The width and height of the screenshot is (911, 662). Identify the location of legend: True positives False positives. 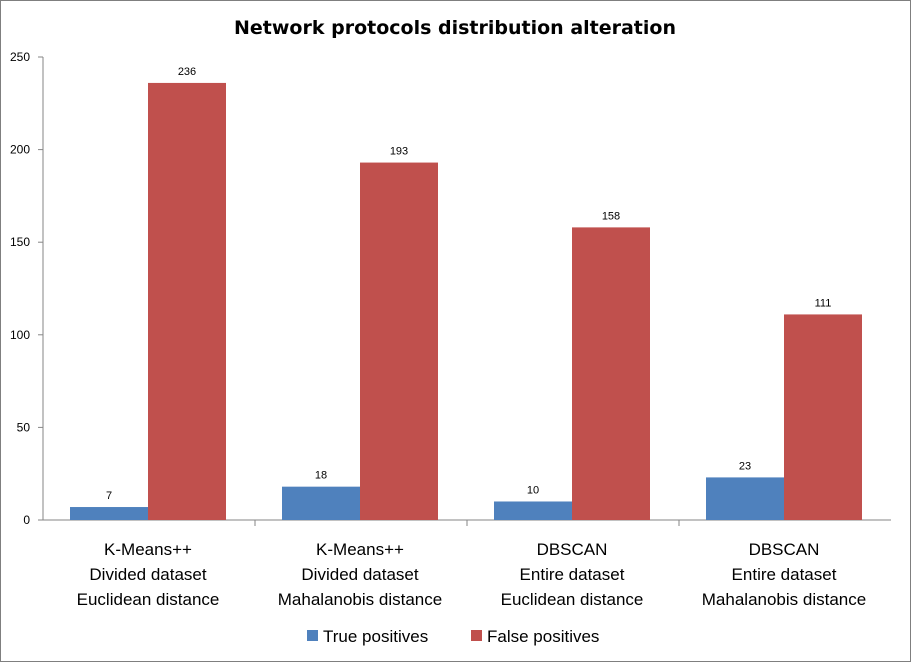
(453, 636).